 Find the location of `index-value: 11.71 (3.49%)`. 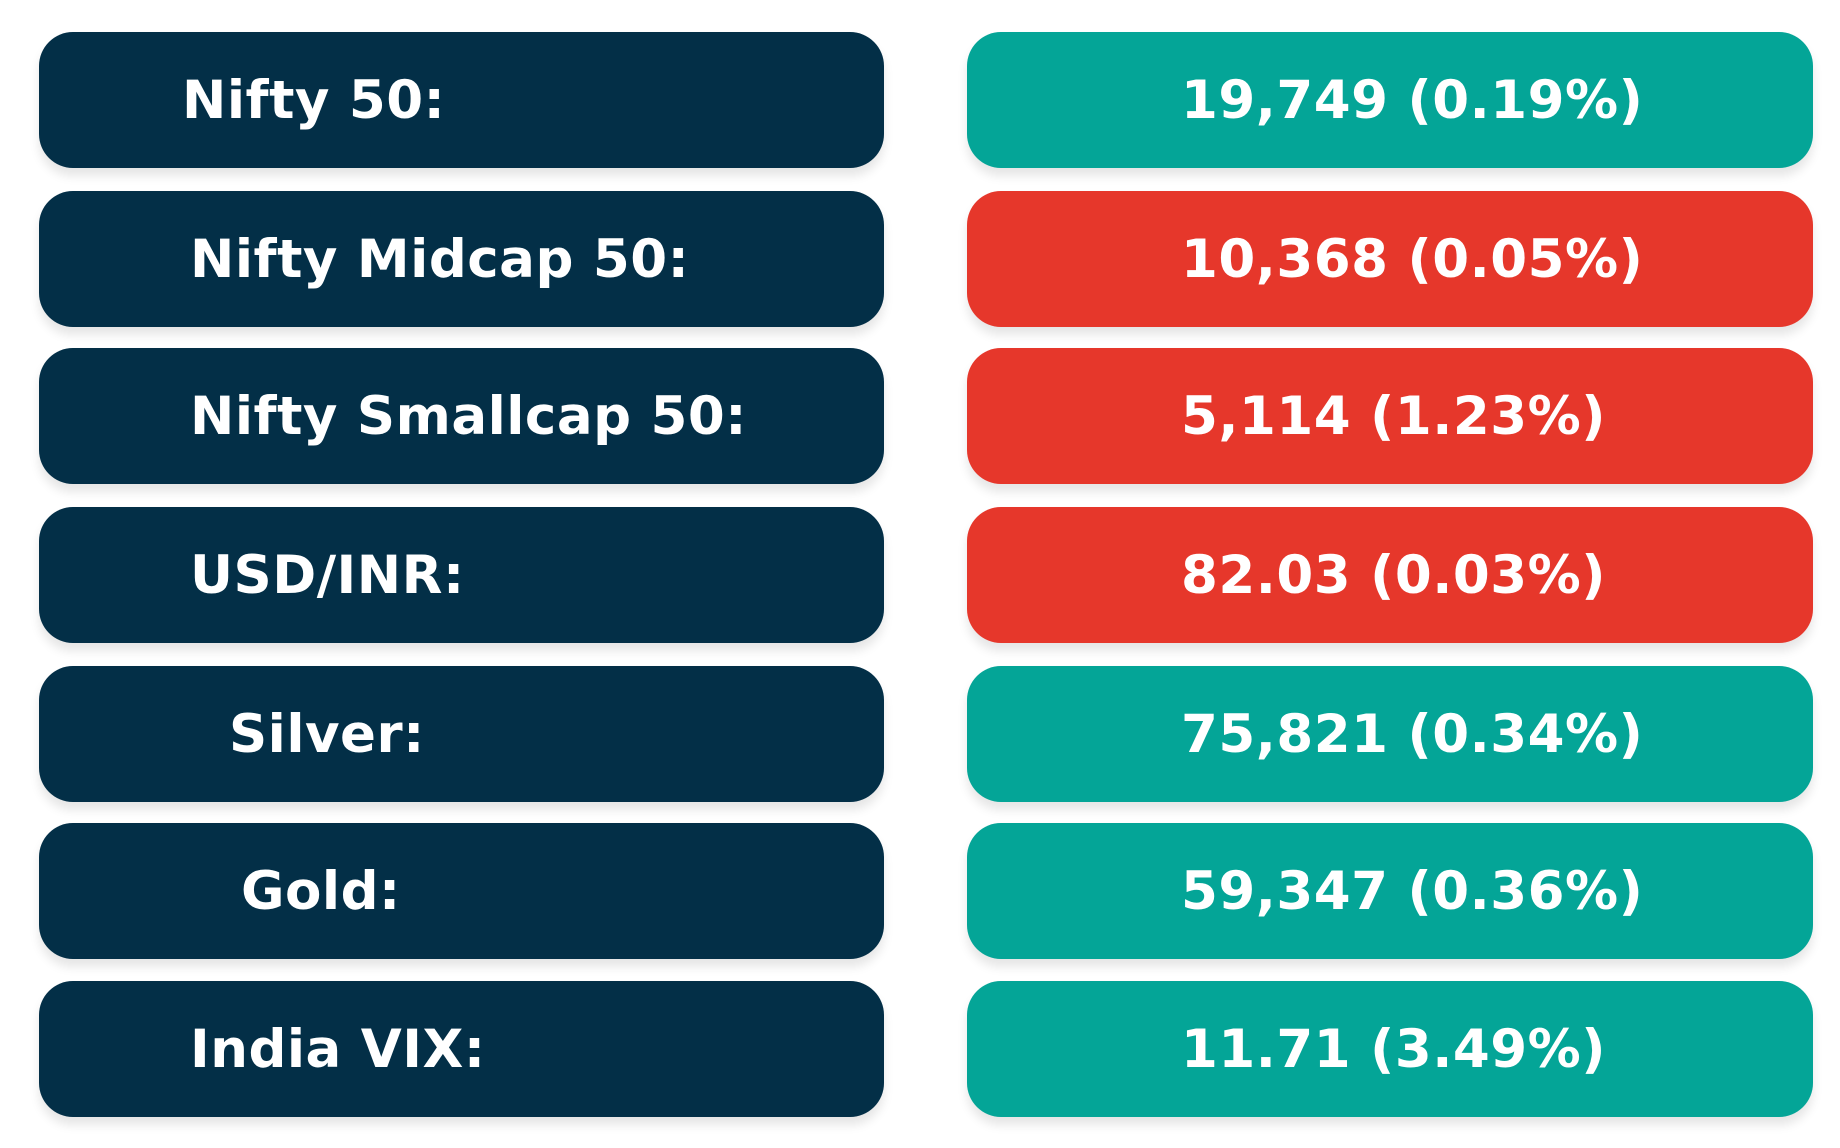

index-value: 11.71 (3.49%) is located at coordinates (1393, 1049).